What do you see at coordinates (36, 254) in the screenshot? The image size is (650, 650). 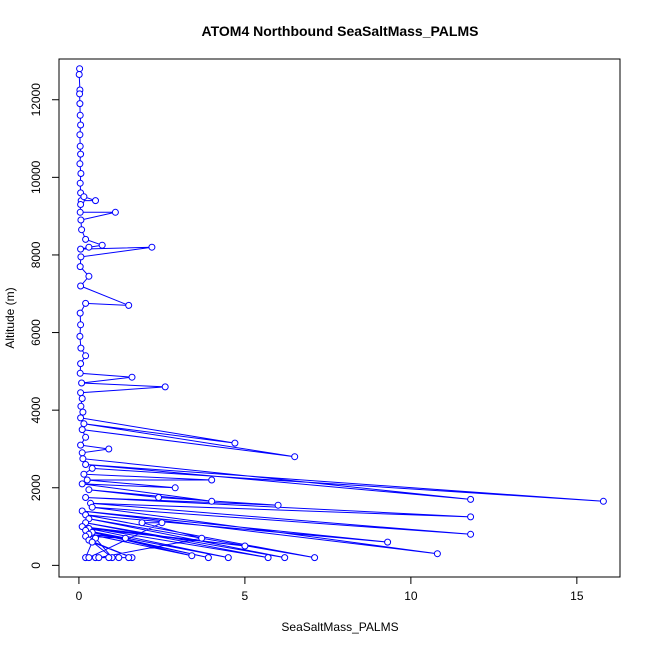 I see `y-tick-label: 8000` at bounding box center [36, 254].